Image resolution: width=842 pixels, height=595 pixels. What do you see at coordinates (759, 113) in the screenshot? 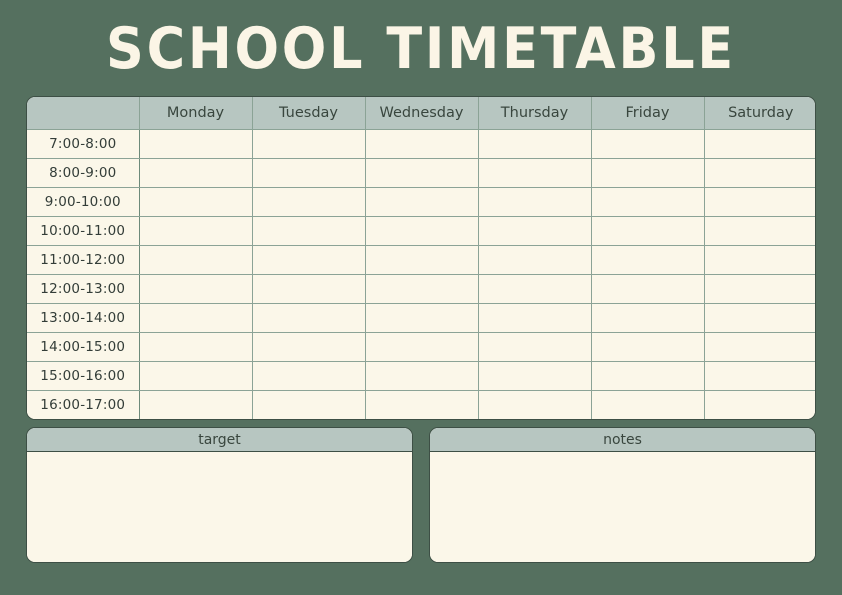
I see `day-header-saturday: Saturday` at bounding box center [759, 113].